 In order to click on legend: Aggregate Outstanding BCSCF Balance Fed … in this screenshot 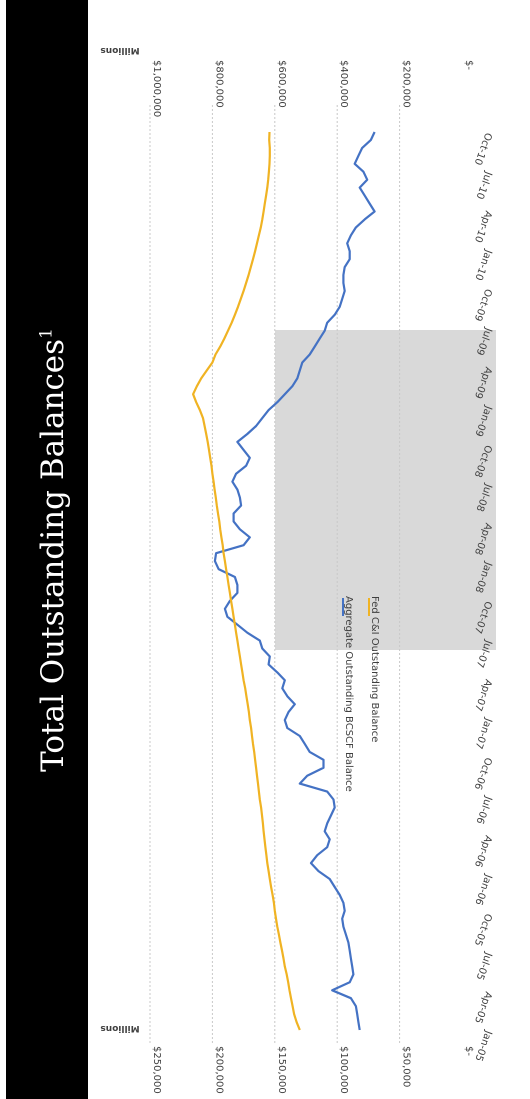, I will do `click(361, 694)`.